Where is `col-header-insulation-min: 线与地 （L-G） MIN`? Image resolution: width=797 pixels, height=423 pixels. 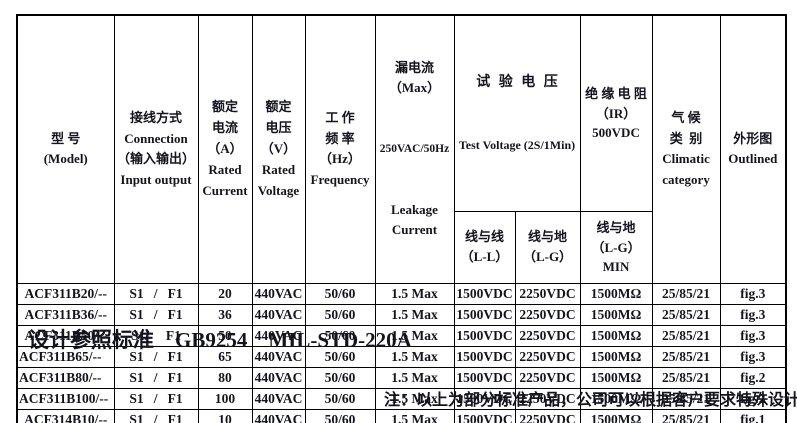 col-header-insulation-min: 线与地 （L-G） MIN is located at coordinates (616, 247).